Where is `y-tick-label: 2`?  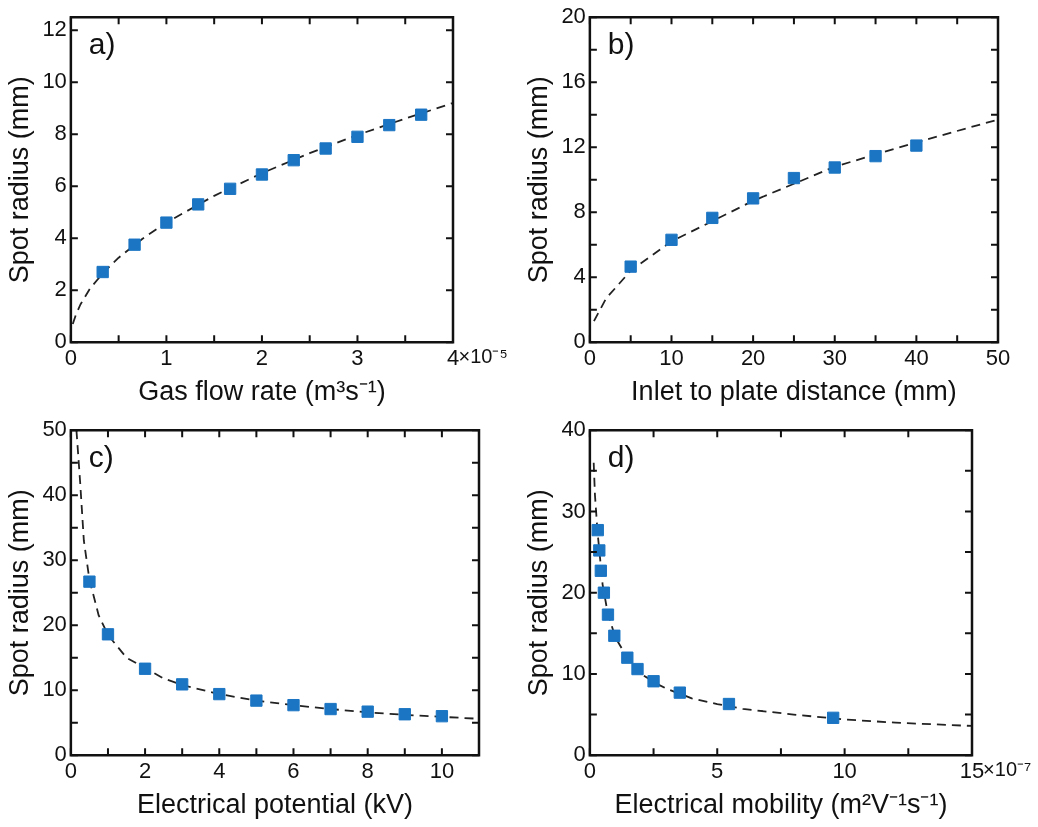
y-tick-label: 2 is located at coordinates (60, 289).